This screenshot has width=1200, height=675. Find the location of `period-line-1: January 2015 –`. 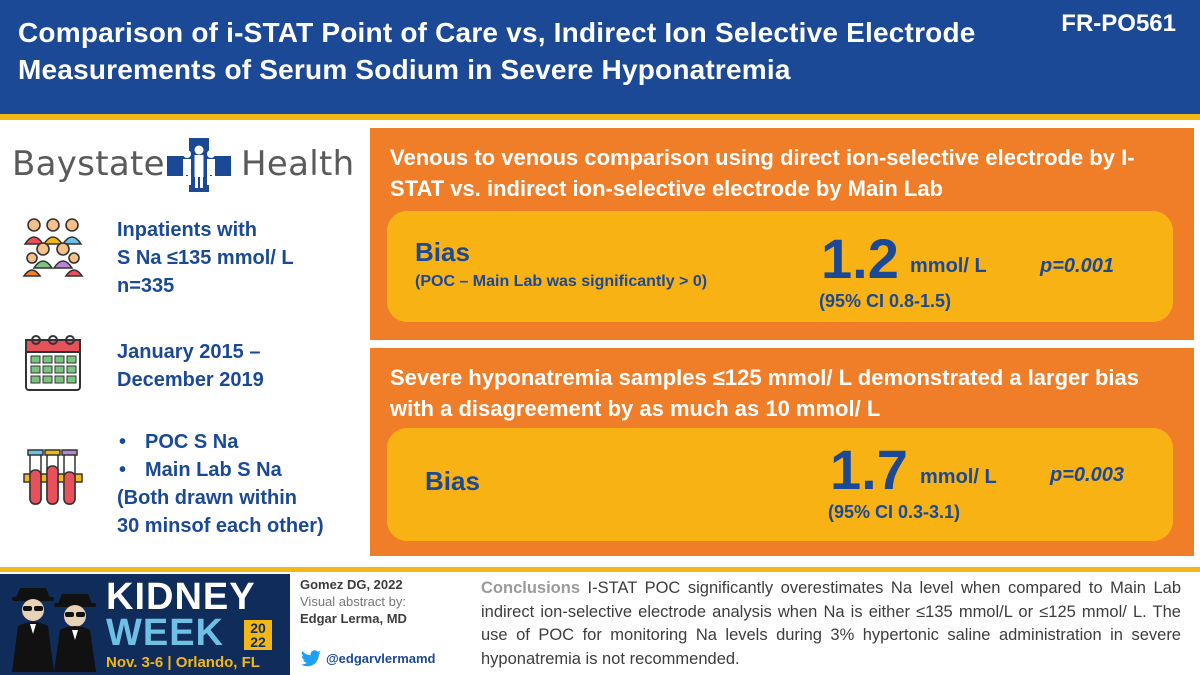

period-line-1: January 2015 – is located at coordinates (189, 352).